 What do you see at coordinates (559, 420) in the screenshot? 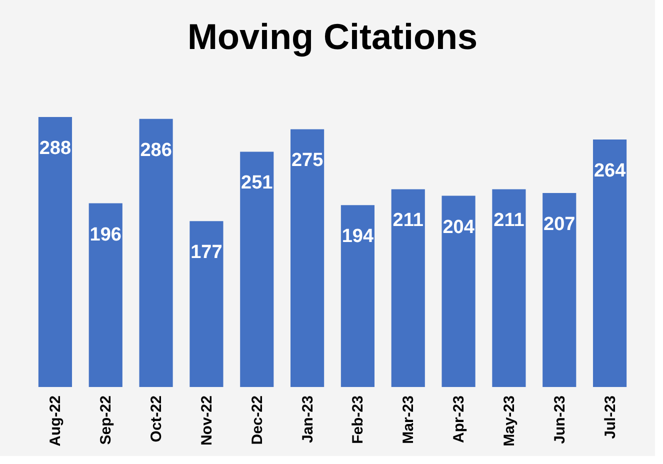
I see `x-tick-label: Jun-23` at bounding box center [559, 420].